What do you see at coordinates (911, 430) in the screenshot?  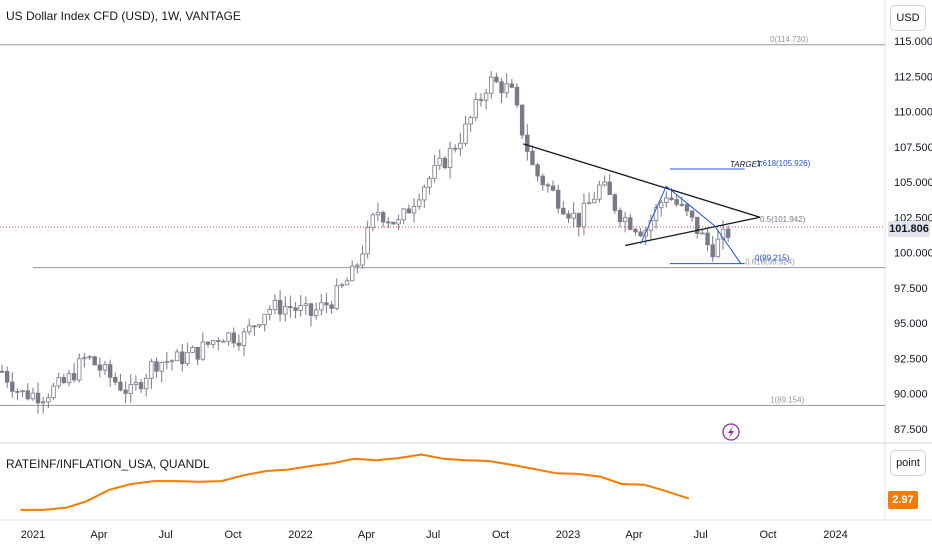 I see `price-tick-label: 87.500` at bounding box center [911, 430].